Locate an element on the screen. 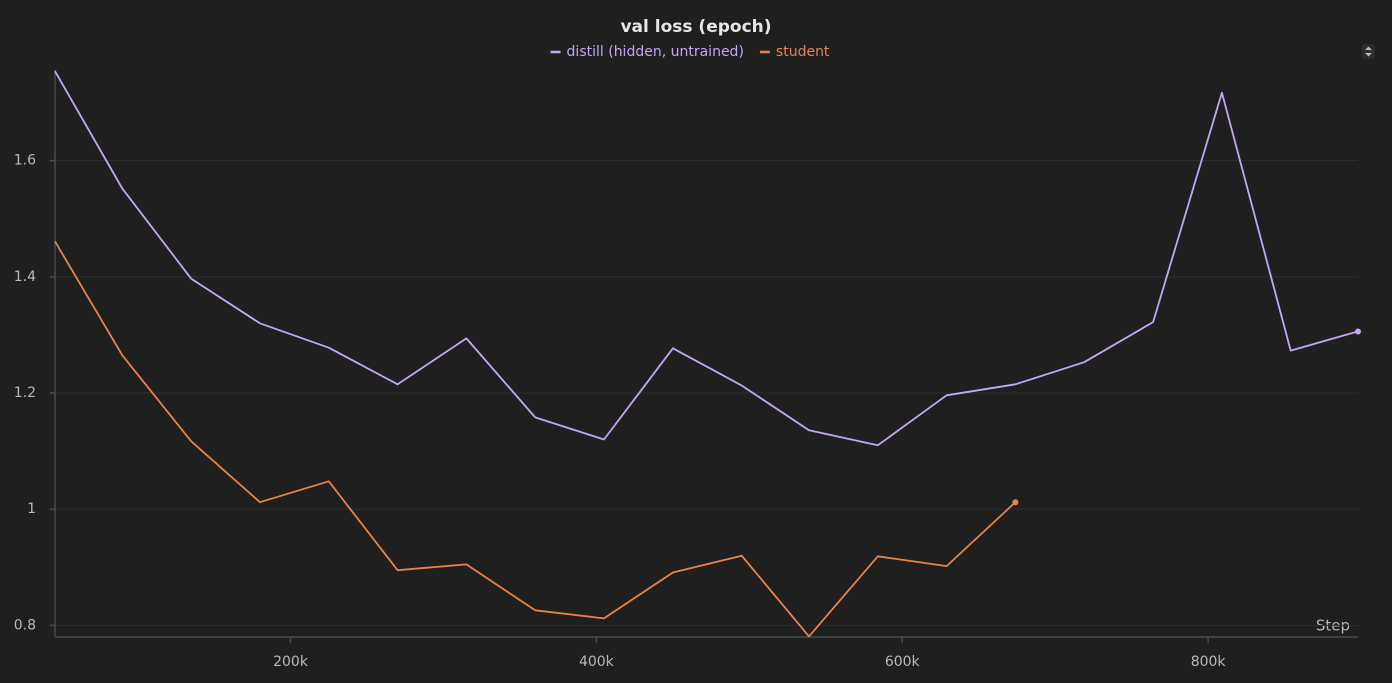  legend-label: distill (hidden, untrained) is located at coordinates (655, 52).